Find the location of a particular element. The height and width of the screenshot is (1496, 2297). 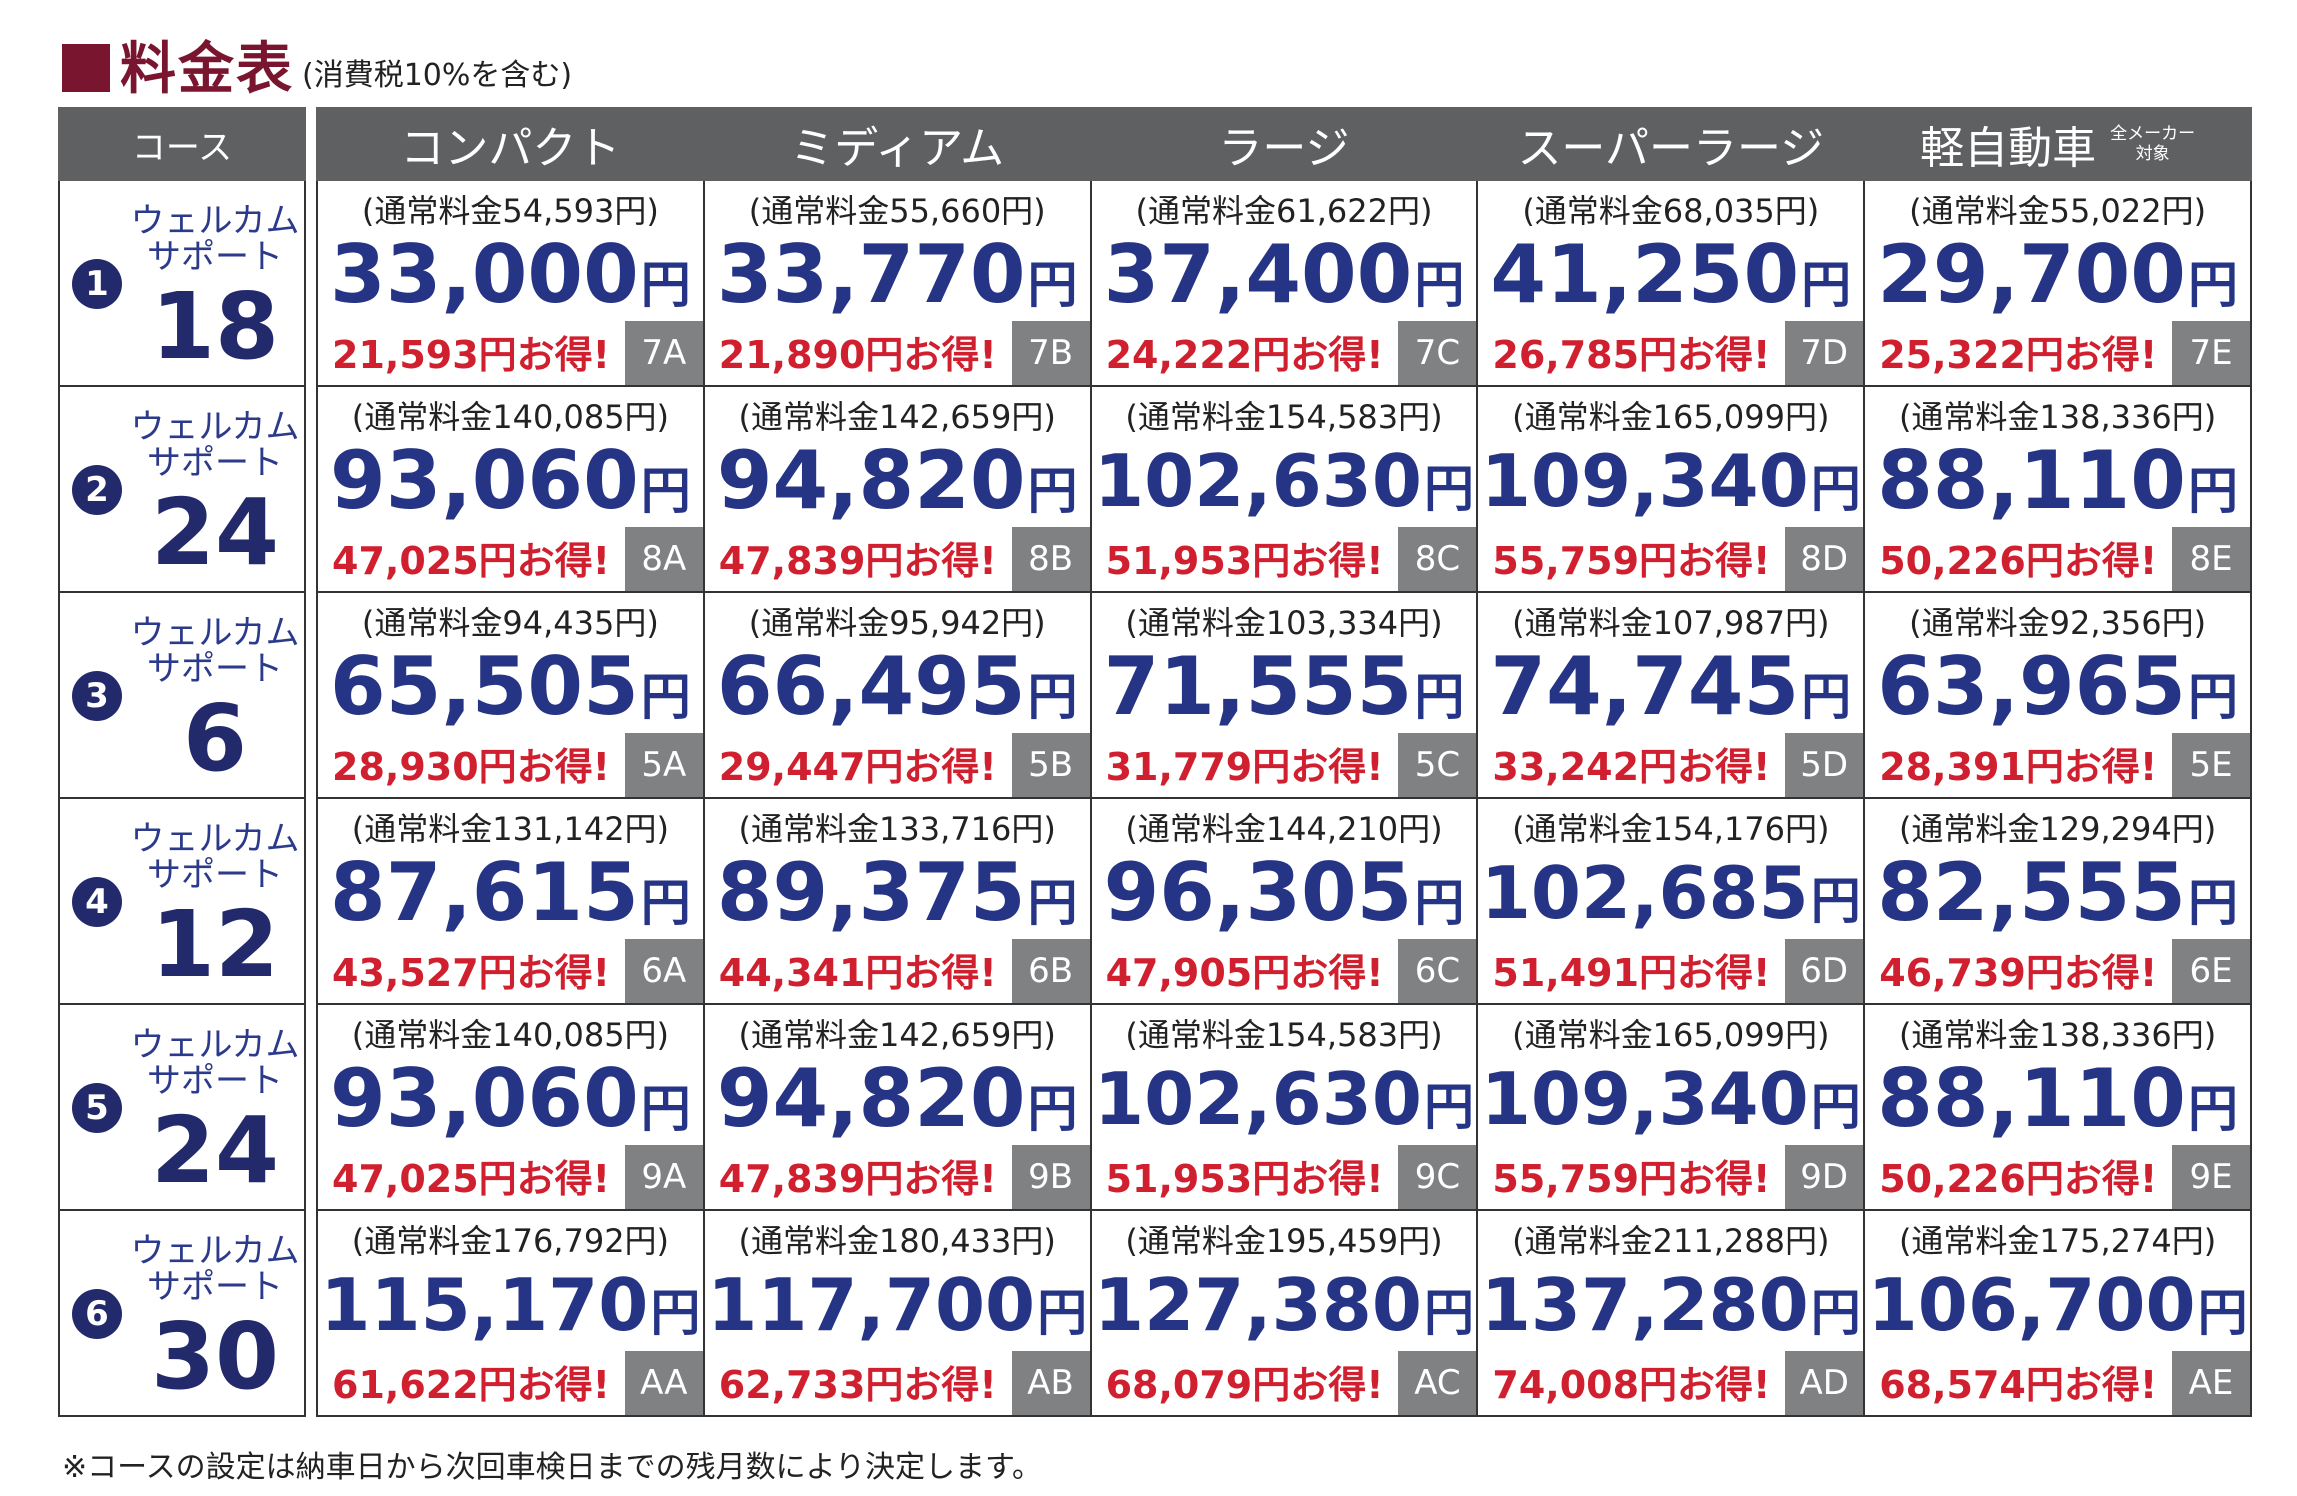

price-value: 89,375 is located at coordinates (871, 892).